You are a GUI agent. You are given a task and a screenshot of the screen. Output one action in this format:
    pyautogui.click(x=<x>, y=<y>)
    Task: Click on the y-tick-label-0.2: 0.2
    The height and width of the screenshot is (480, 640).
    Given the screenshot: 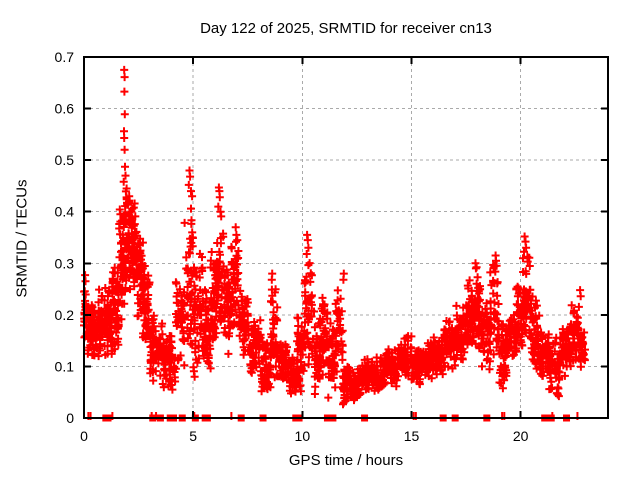 What is the action you would take?
    pyautogui.click(x=65, y=315)
    